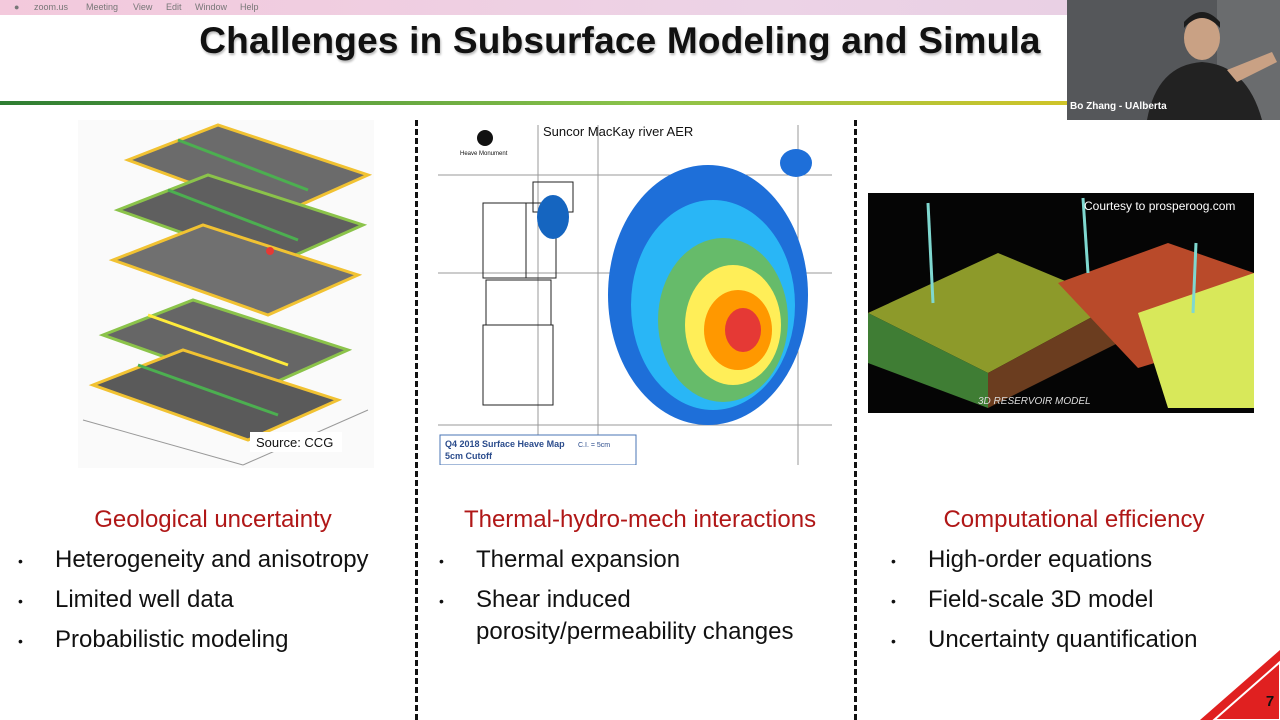 The height and width of the screenshot is (720, 1280). Describe the element at coordinates (578, 559) in the screenshot. I see `bullet: Thermal expansion` at that location.